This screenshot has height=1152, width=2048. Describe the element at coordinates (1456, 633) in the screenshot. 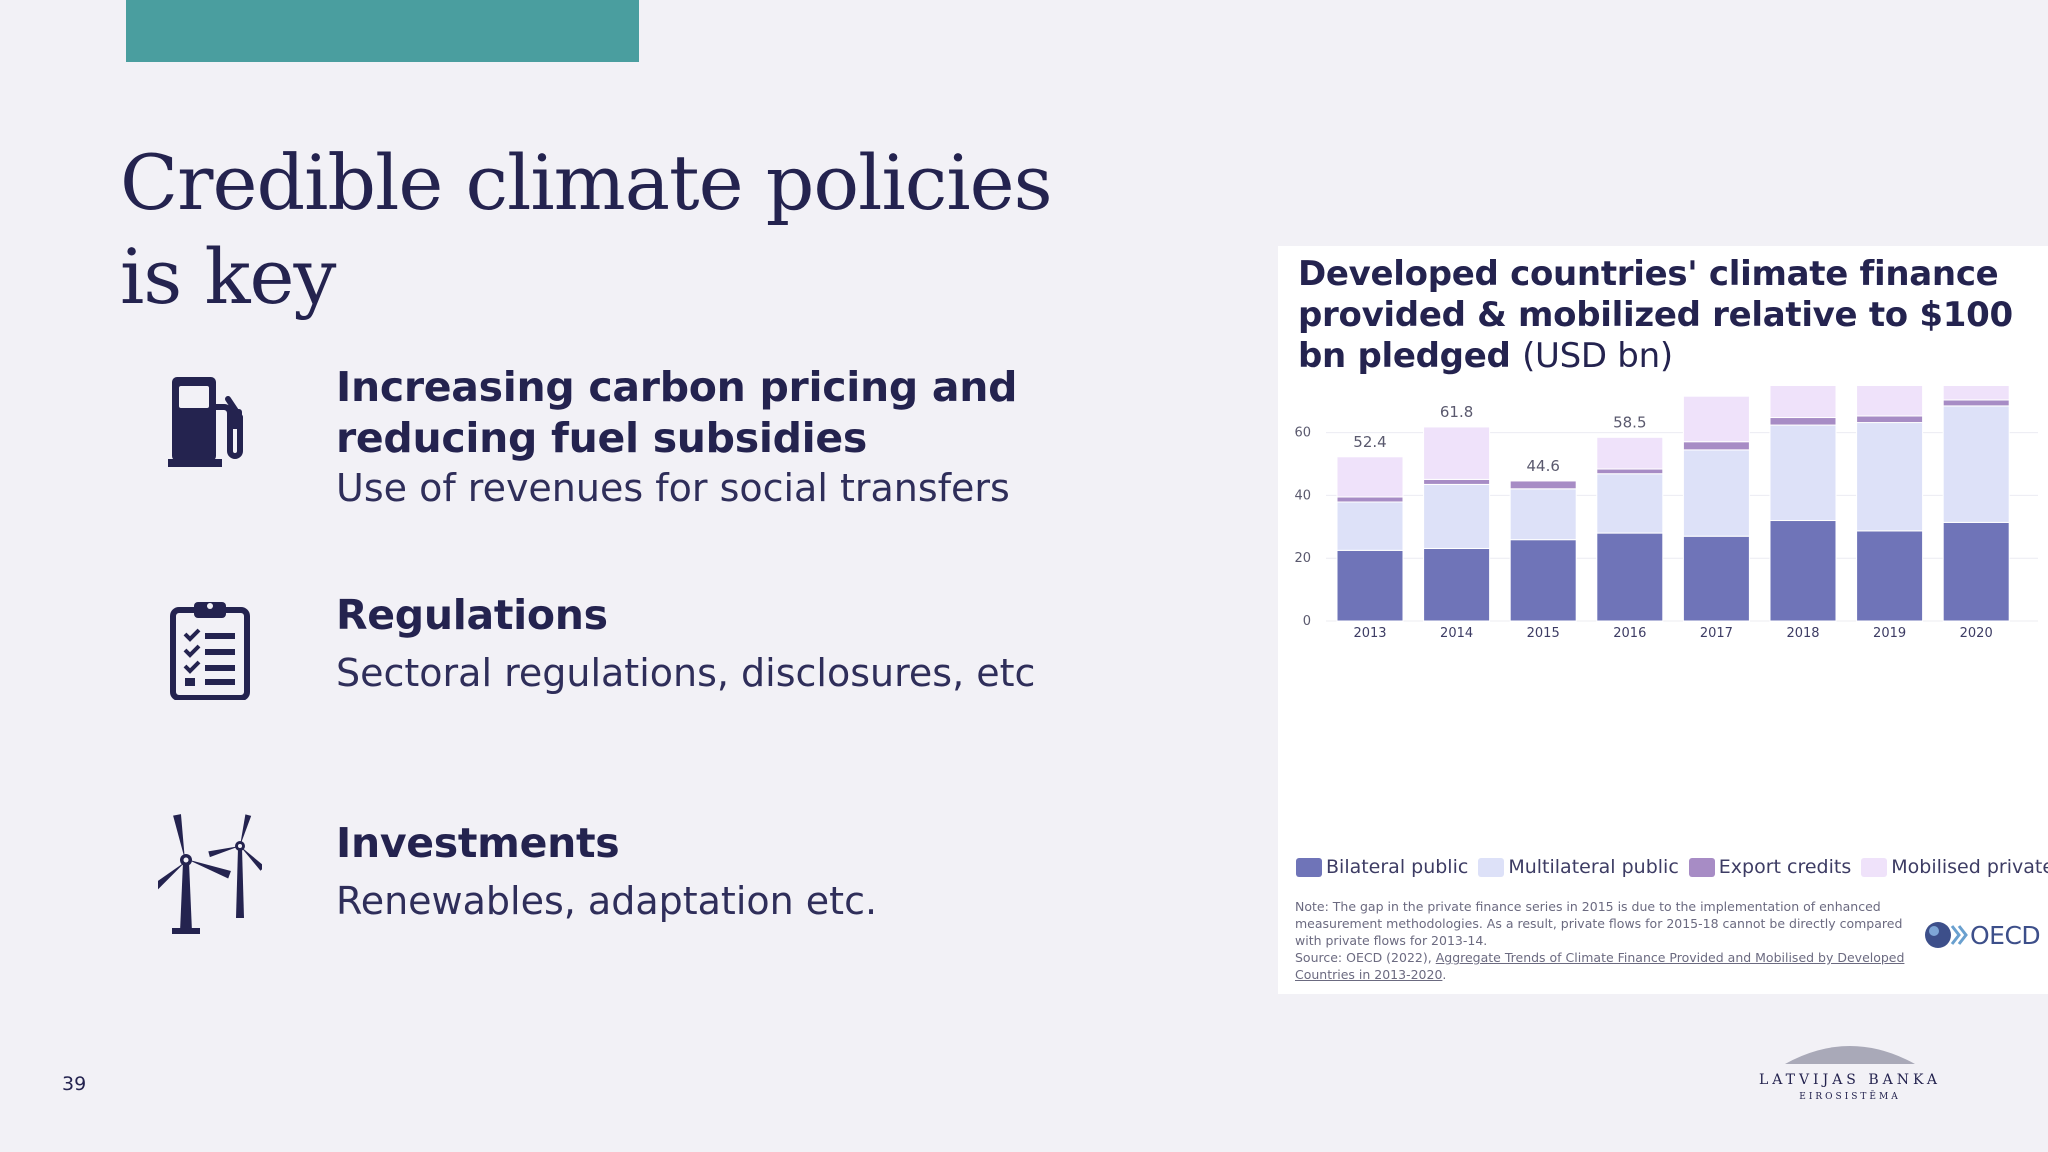

I see `x-tick-label: 2014` at that location.